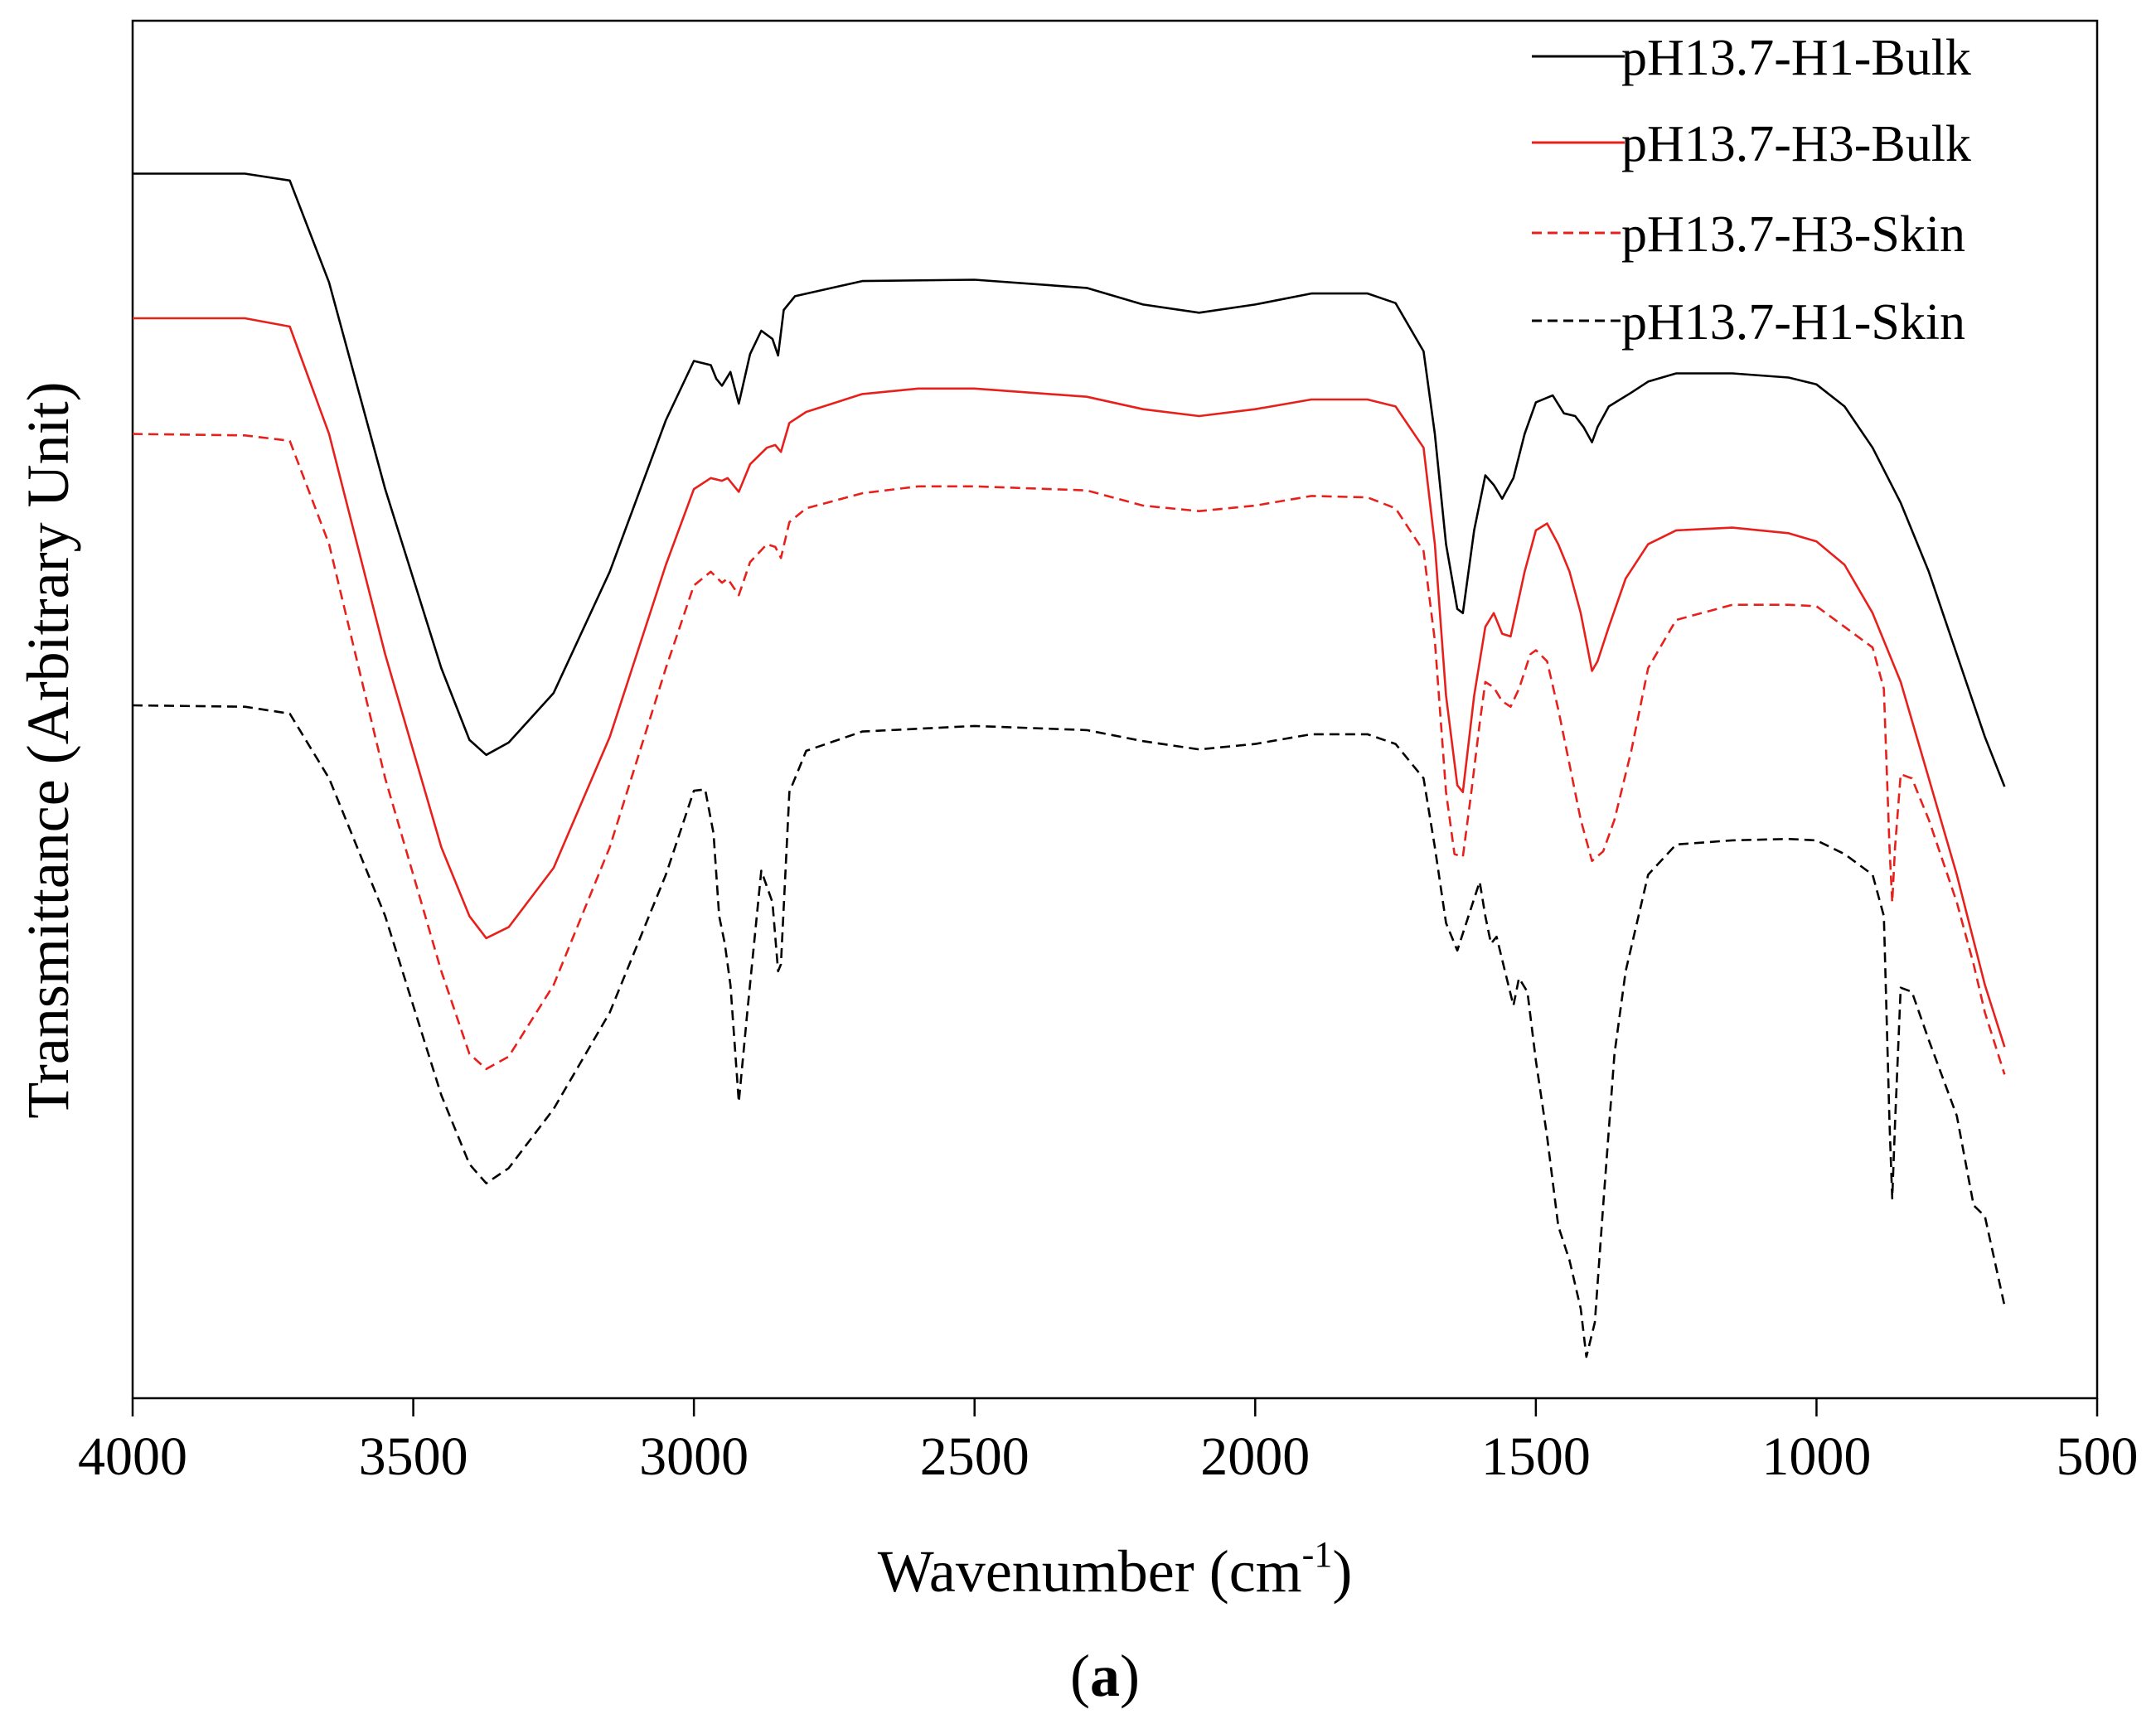 Image resolution: width=2156 pixels, height=1714 pixels. Describe the element at coordinates (132, 1457) in the screenshot. I see `x-tick-label: 4000` at that location.